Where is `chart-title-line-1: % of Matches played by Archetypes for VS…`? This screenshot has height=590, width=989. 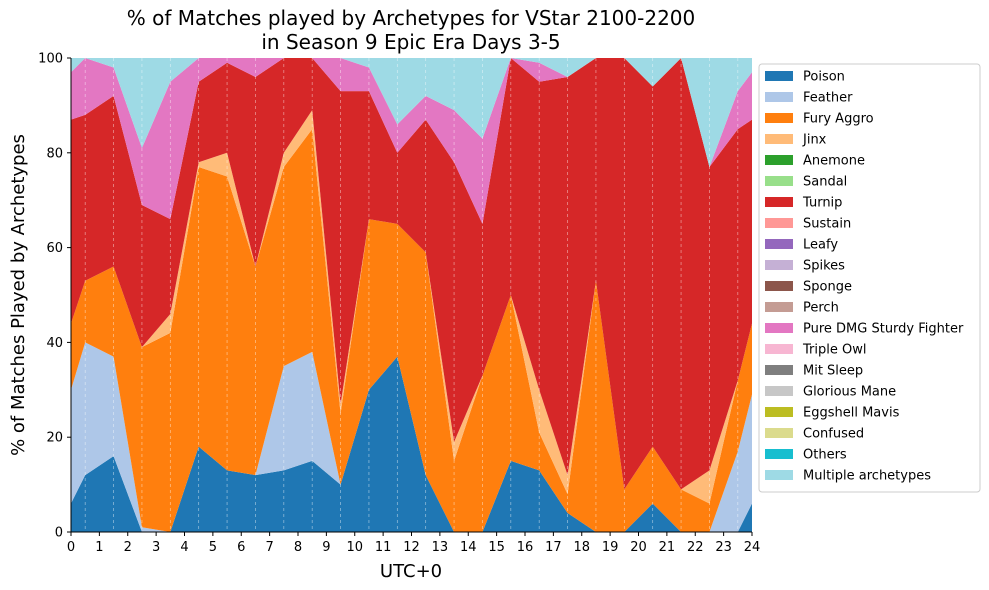
chart-title-line-1: % of Matches played by Archetypes for VS… is located at coordinates (411, 18).